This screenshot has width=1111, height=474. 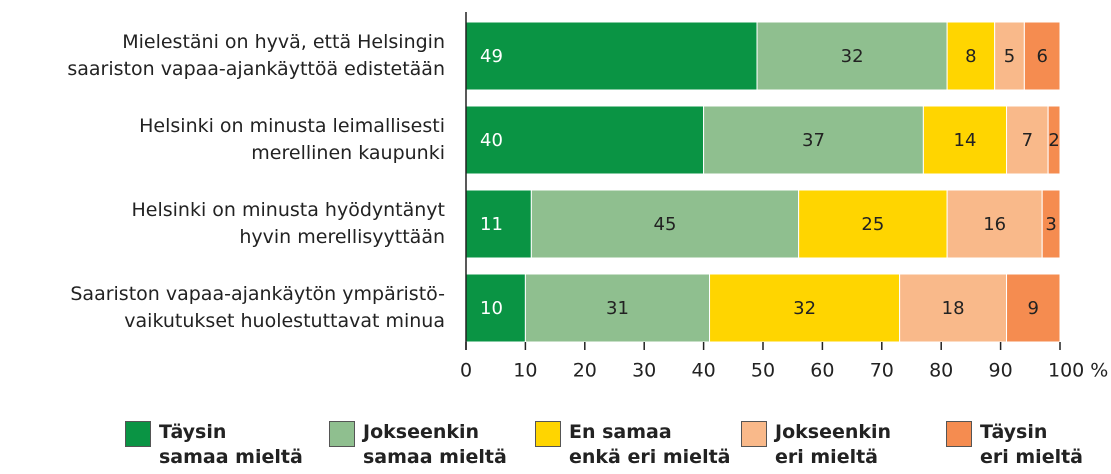 What do you see at coordinates (882, 371) in the screenshot?
I see `x-tick-label: 70` at bounding box center [882, 371].